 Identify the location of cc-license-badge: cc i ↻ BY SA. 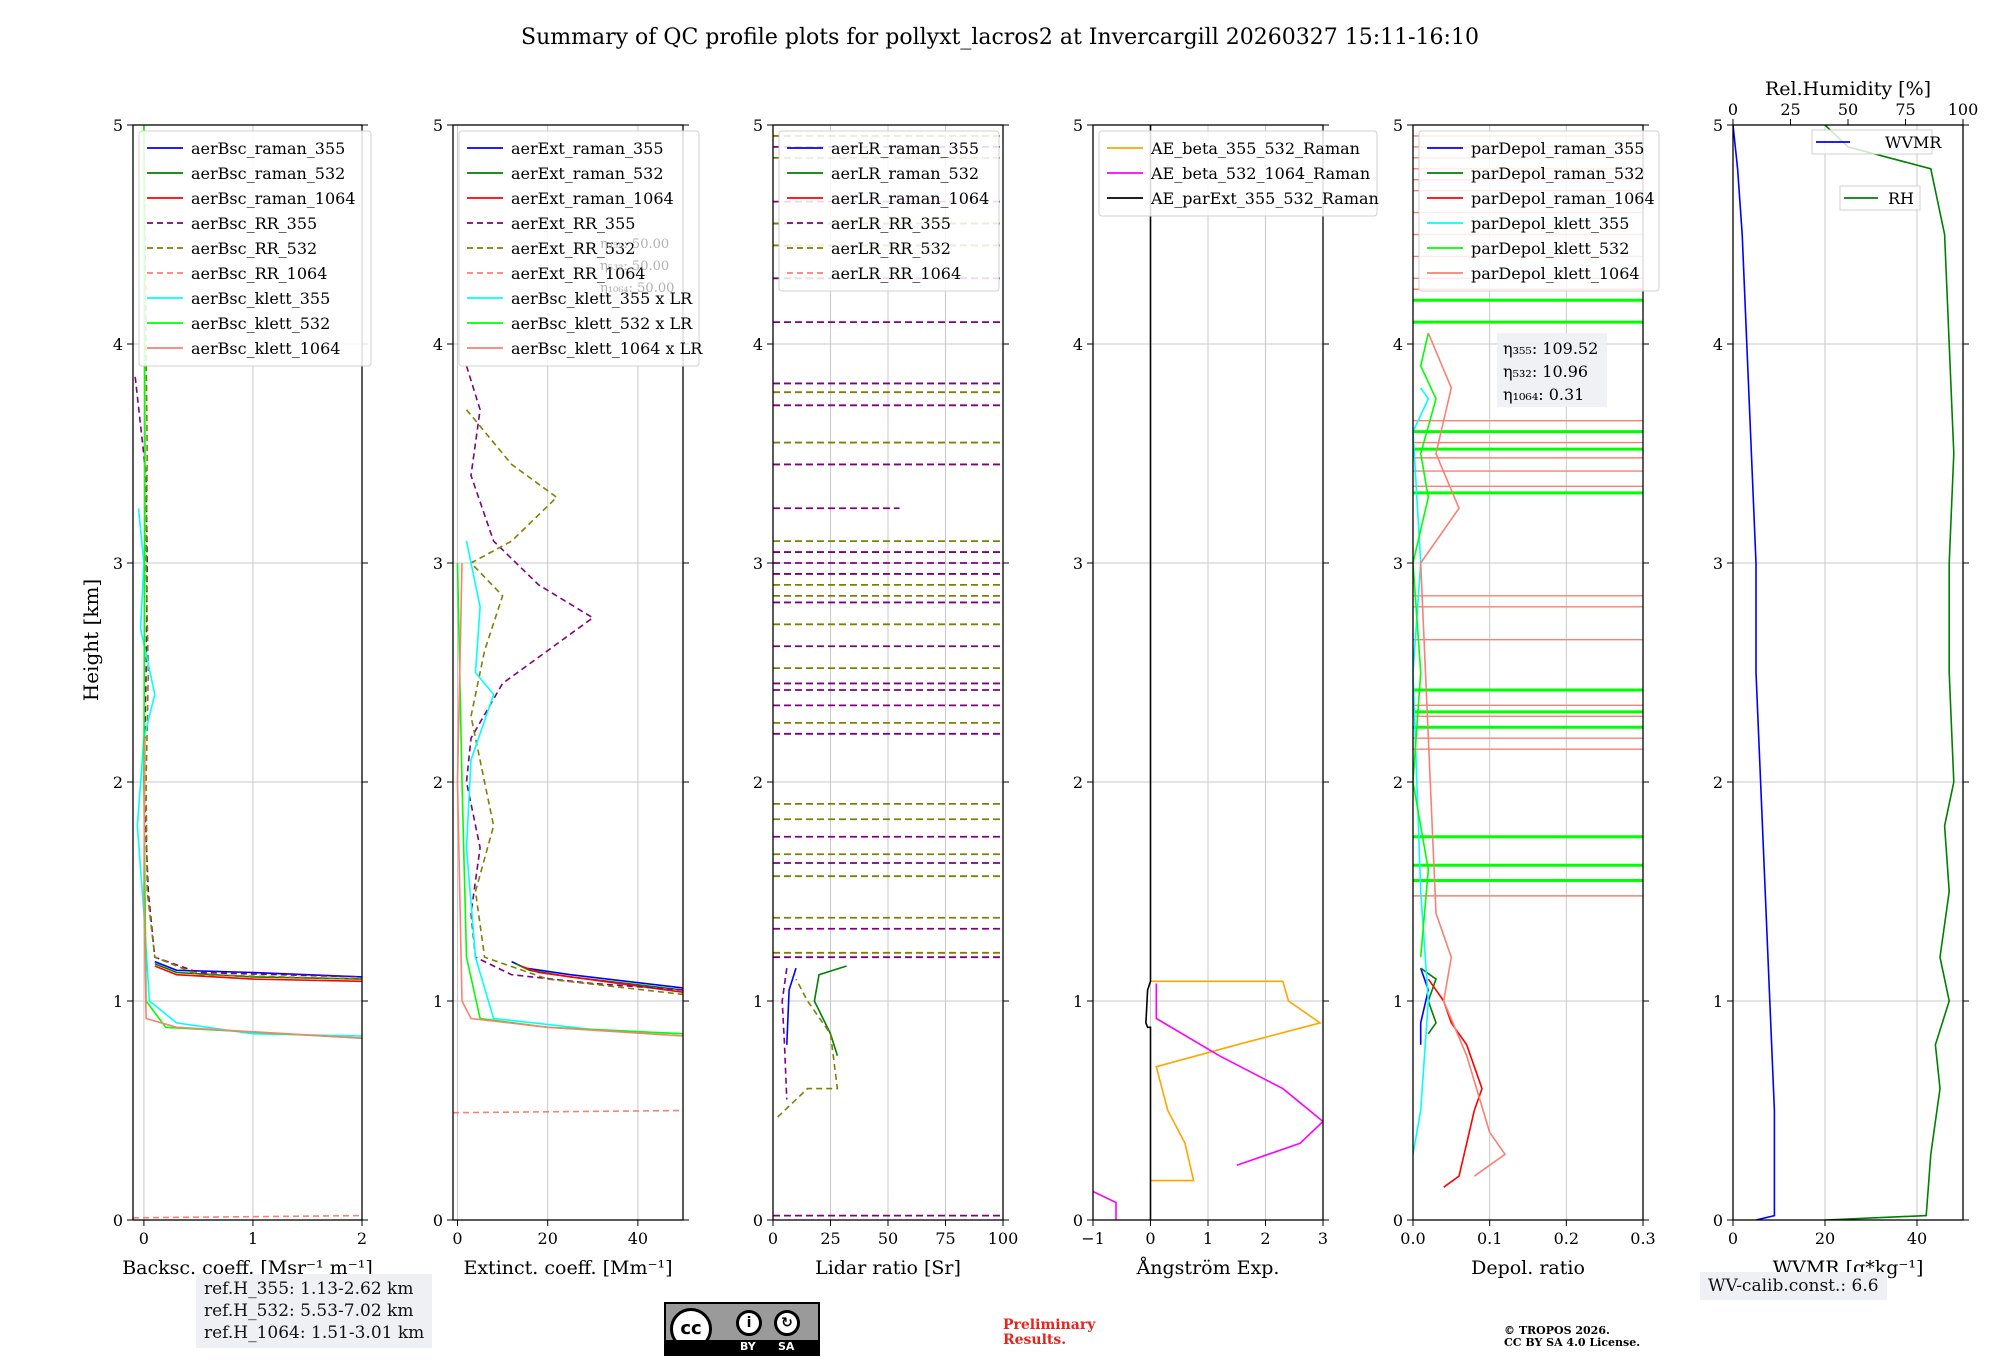
(742, 1329).